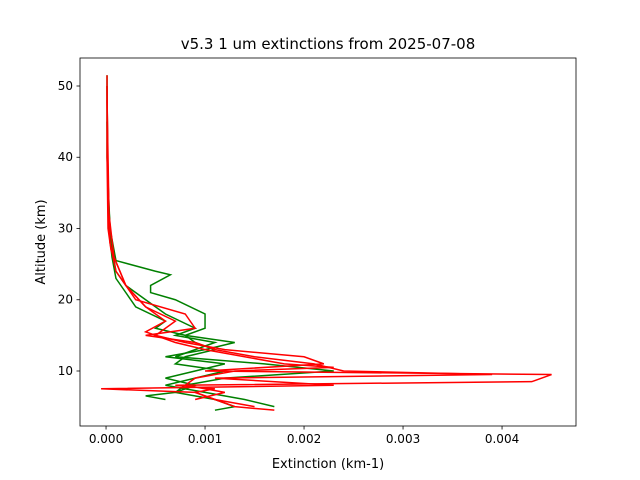  I want to click on y-axis-label: Altitude (km), so click(41, 241).